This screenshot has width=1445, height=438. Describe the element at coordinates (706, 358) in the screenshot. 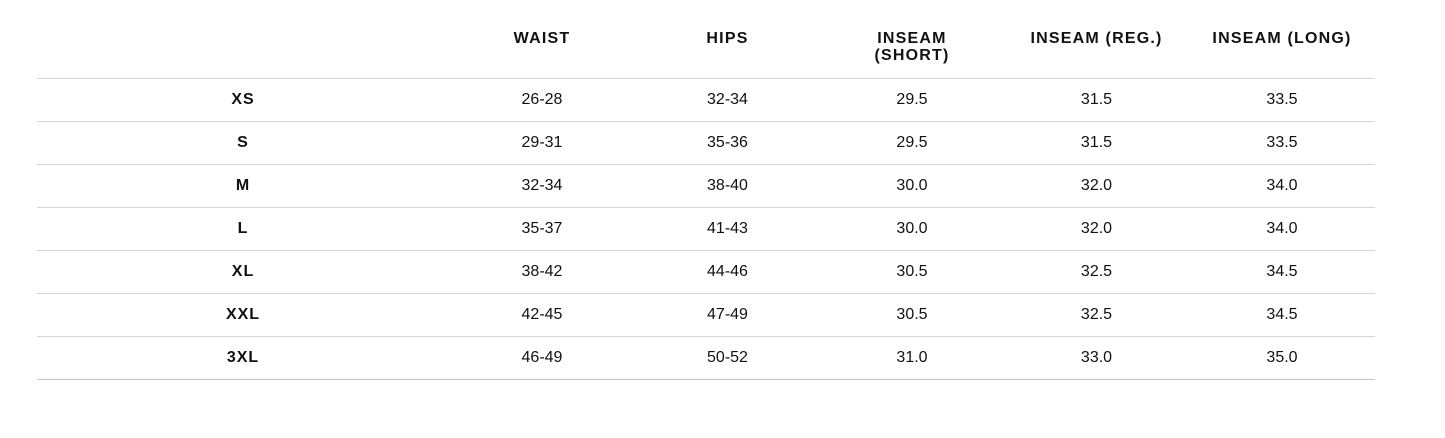

I see `table-row: 3XL 46-49 50-52 31.0 33.0 35.0` at that location.